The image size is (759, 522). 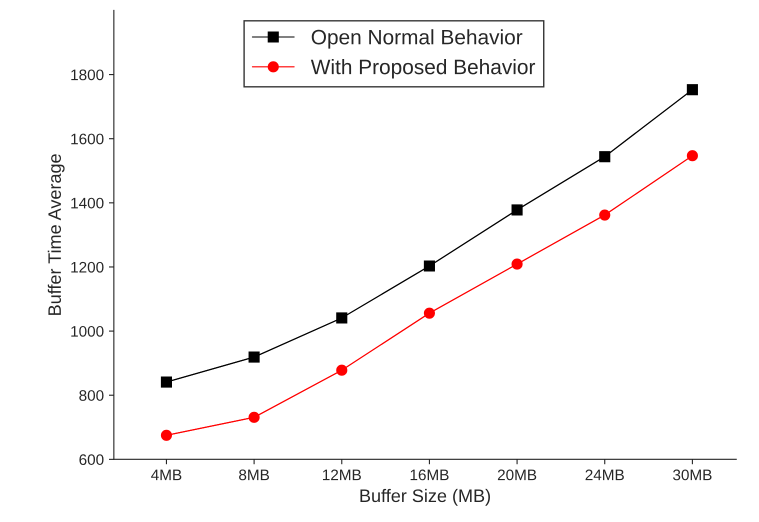 What do you see at coordinates (87, 74) in the screenshot?
I see `y-tick-label: 1800` at bounding box center [87, 74].